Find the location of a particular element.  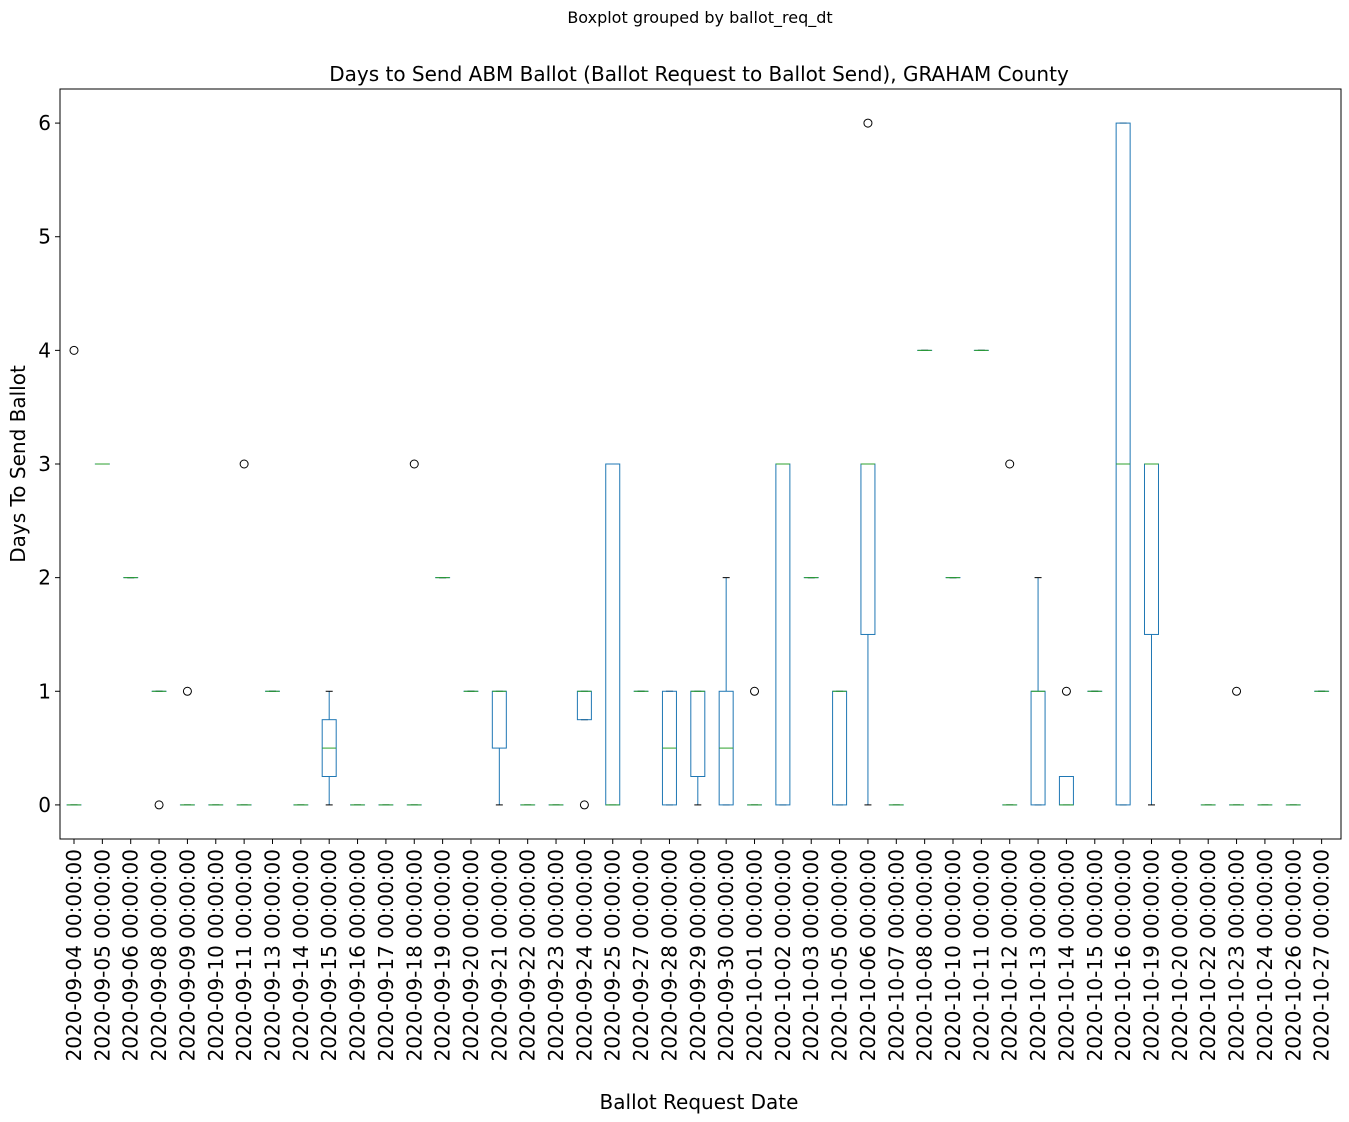

x-tick-label: 2020-09-06 00:00:00 is located at coordinates (131, 955).